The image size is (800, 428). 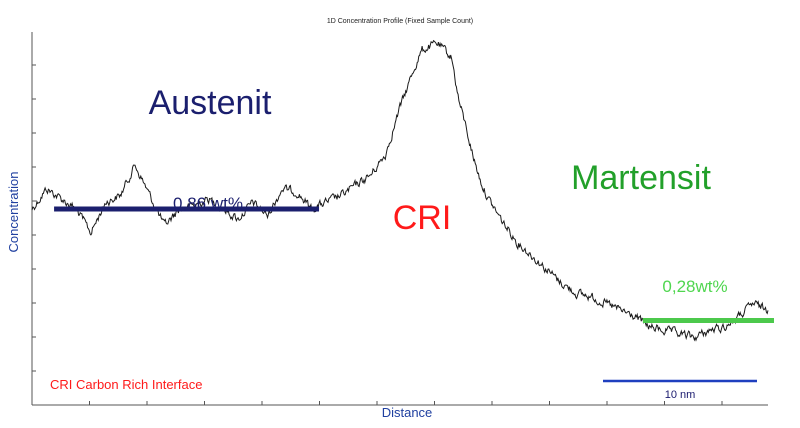 I want to click on y-axis-ticks, so click(x=34, y=235).